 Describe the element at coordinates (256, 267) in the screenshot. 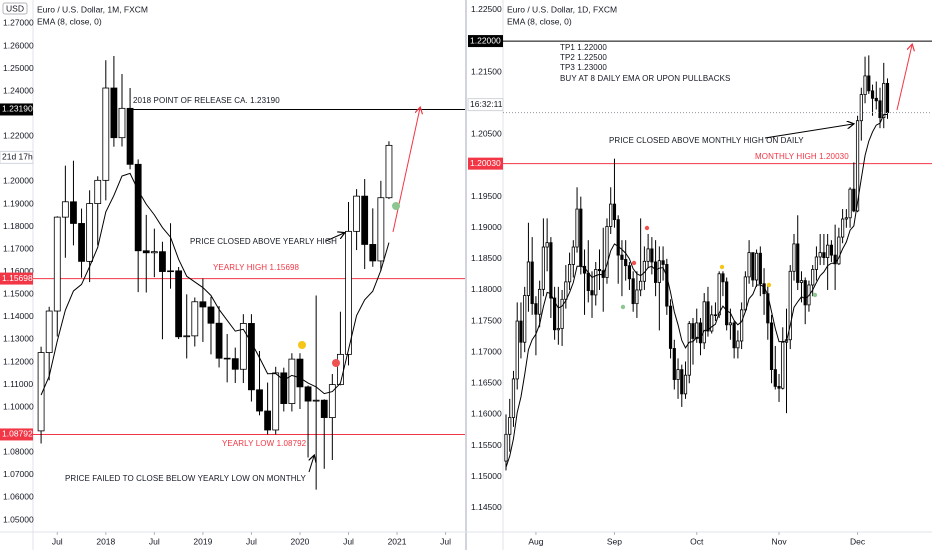

I see `annotation: YEARLY HIGH 1.15698` at that location.